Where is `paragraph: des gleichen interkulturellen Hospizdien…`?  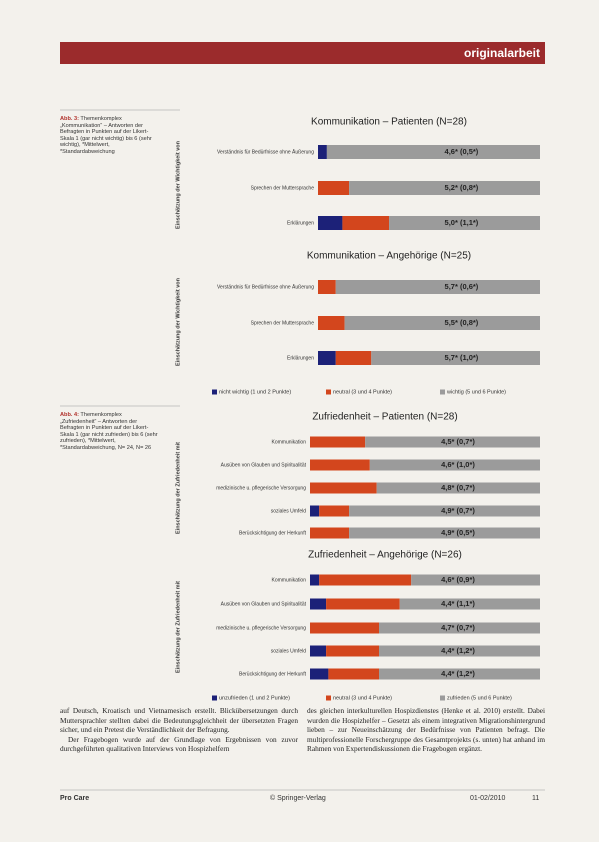 paragraph: des gleichen interkulturellen Hospizdien… is located at coordinates (426, 730).